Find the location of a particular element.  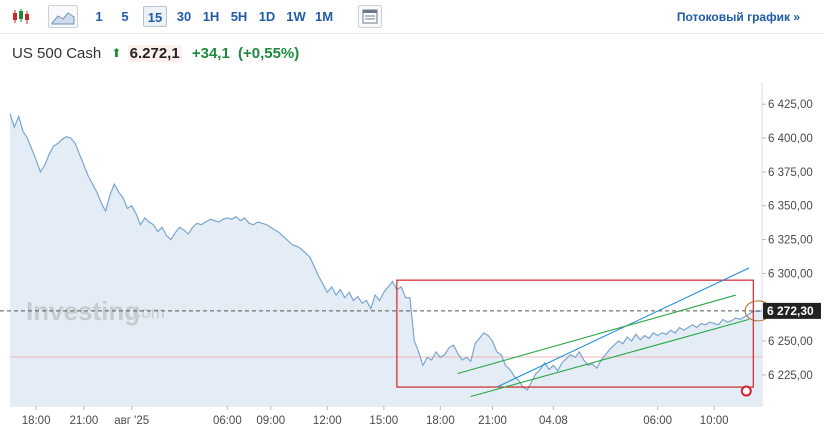

price-change-percent: (+0,55%) is located at coordinates (268, 53).